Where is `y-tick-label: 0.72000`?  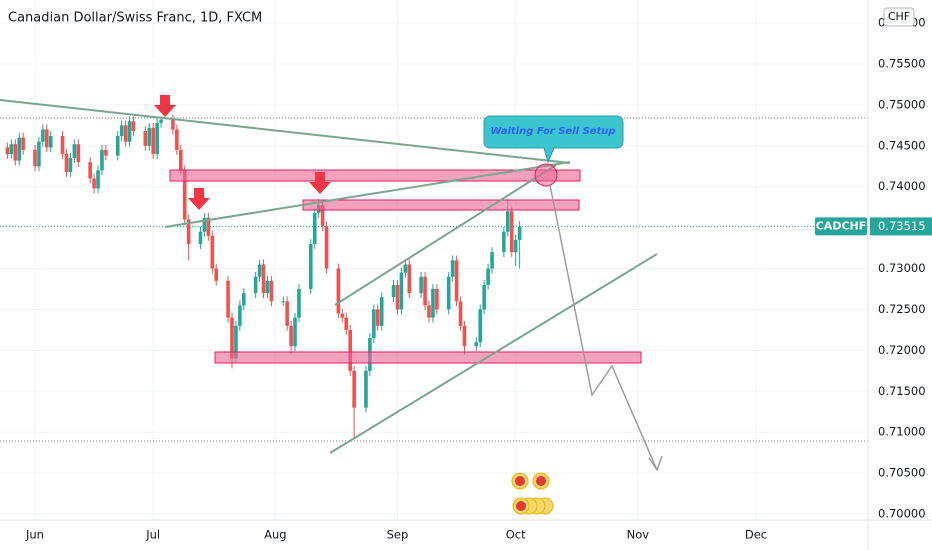 y-tick-label: 0.72000 is located at coordinates (902, 350).